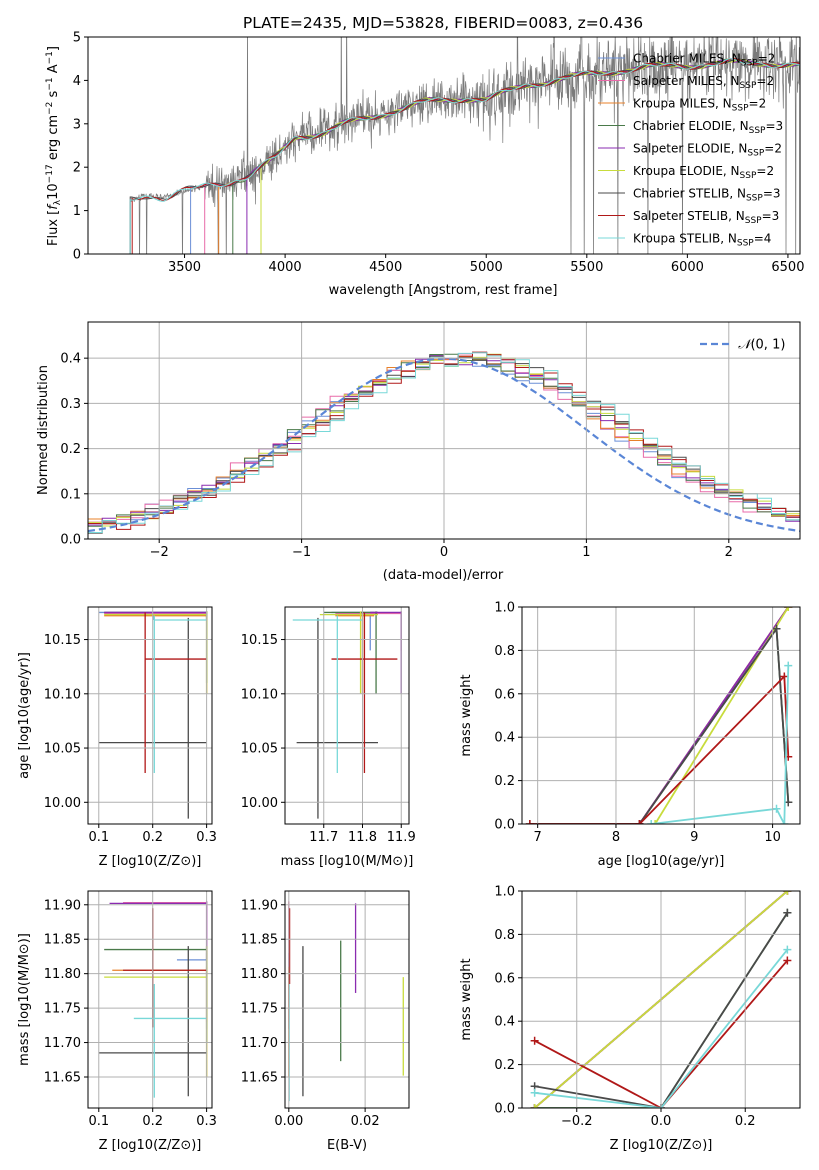  Describe the element at coordinates (259, 694) in the screenshot. I see `age-vs-mass-ytick-label: 10.10` at that location.